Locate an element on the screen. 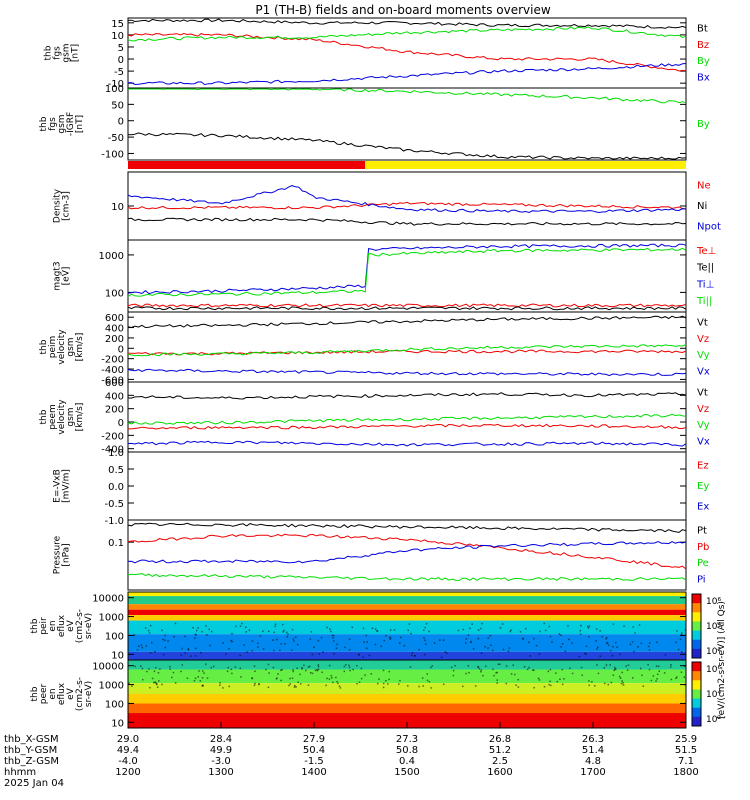 The width and height of the screenshot is (750, 800). x-row-label: thb_Z-GSM is located at coordinates (31, 761).